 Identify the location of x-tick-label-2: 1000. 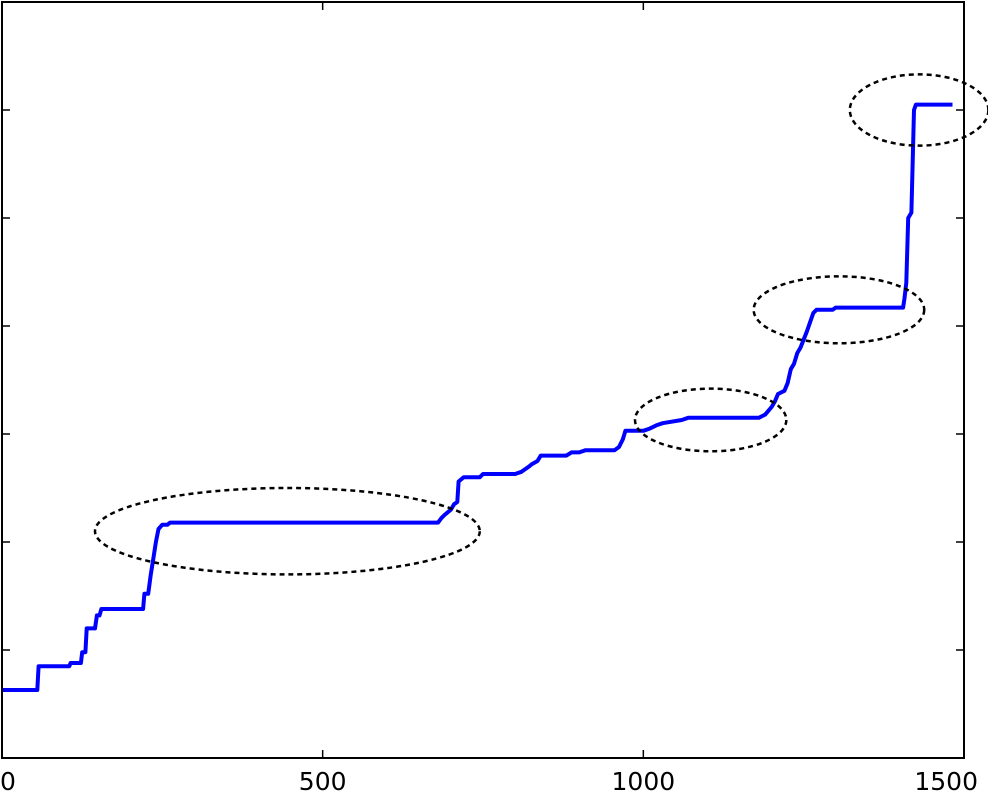
(644, 780).